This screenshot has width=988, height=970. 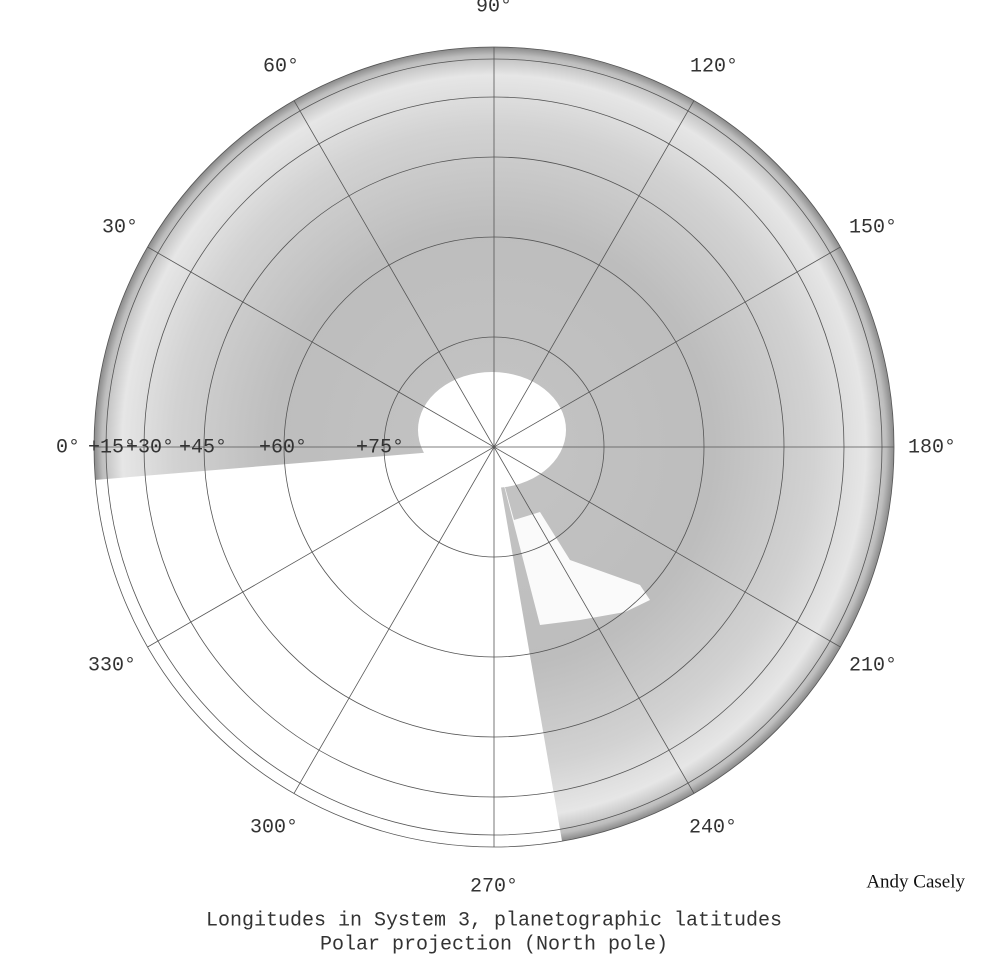 What do you see at coordinates (112, 665) in the screenshot?
I see `longitude-label: 330°` at bounding box center [112, 665].